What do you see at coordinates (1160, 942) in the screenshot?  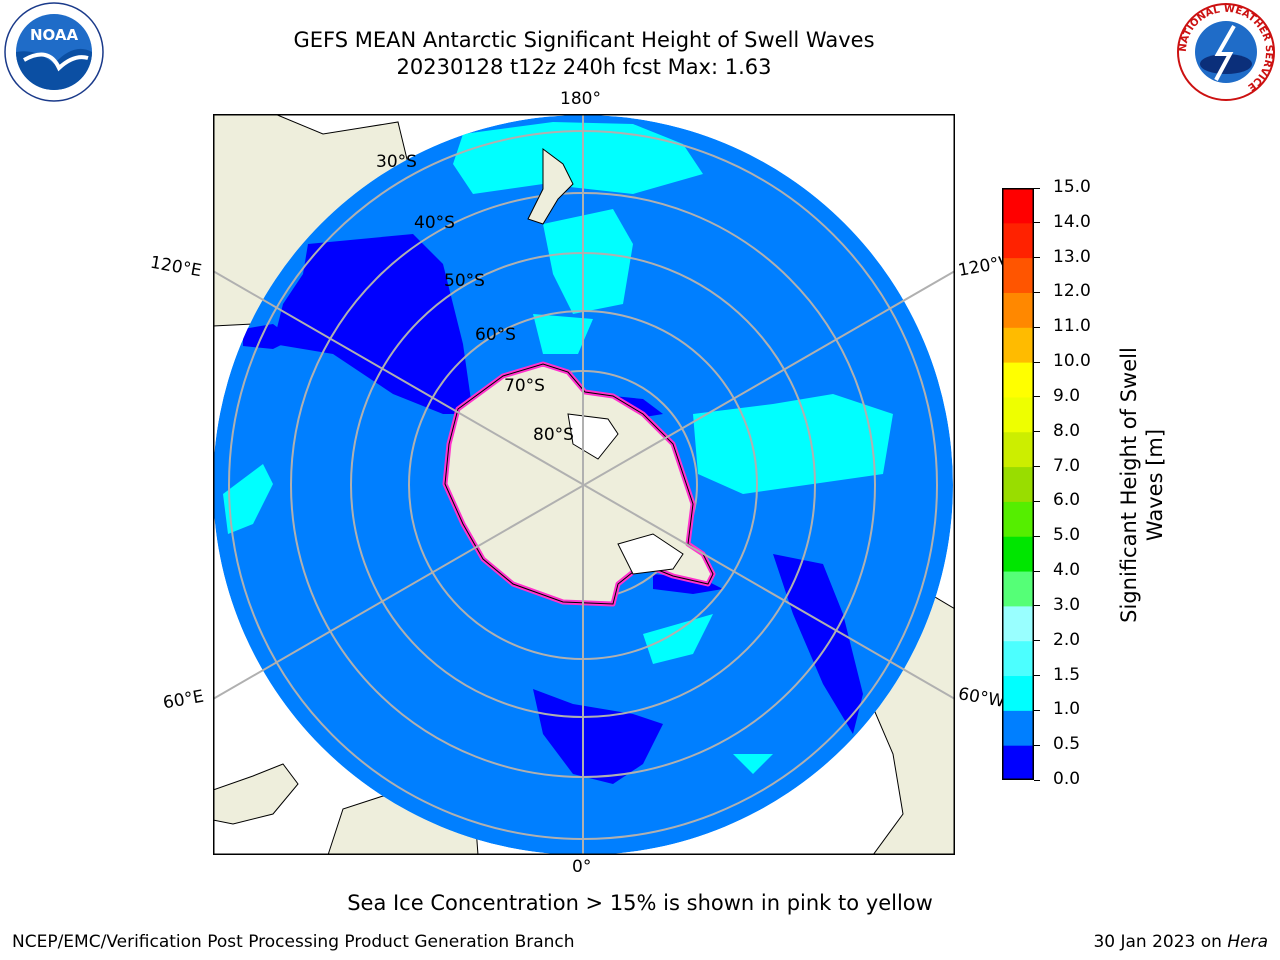 I see `date-label: 30 Jan 2023 on` at bounding box center [1160, 942].